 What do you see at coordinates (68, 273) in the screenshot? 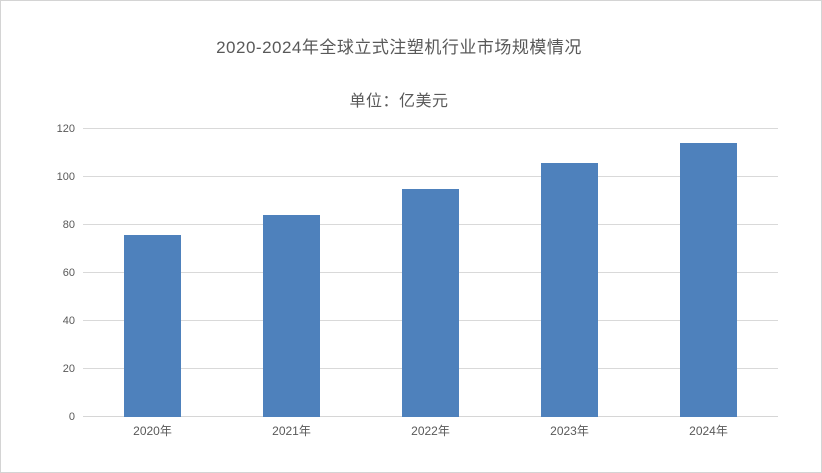
I see `y-tick-label: 60` at bounding box center [68, 273].